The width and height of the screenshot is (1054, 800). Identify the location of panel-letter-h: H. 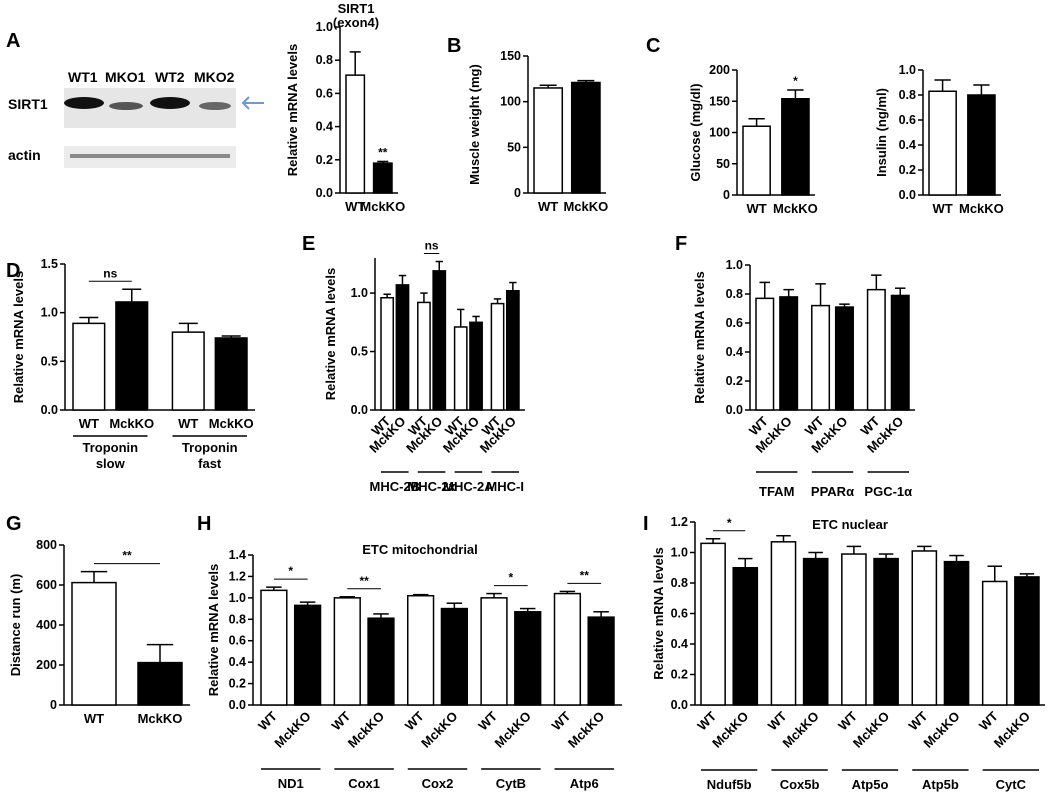
(204, 524).